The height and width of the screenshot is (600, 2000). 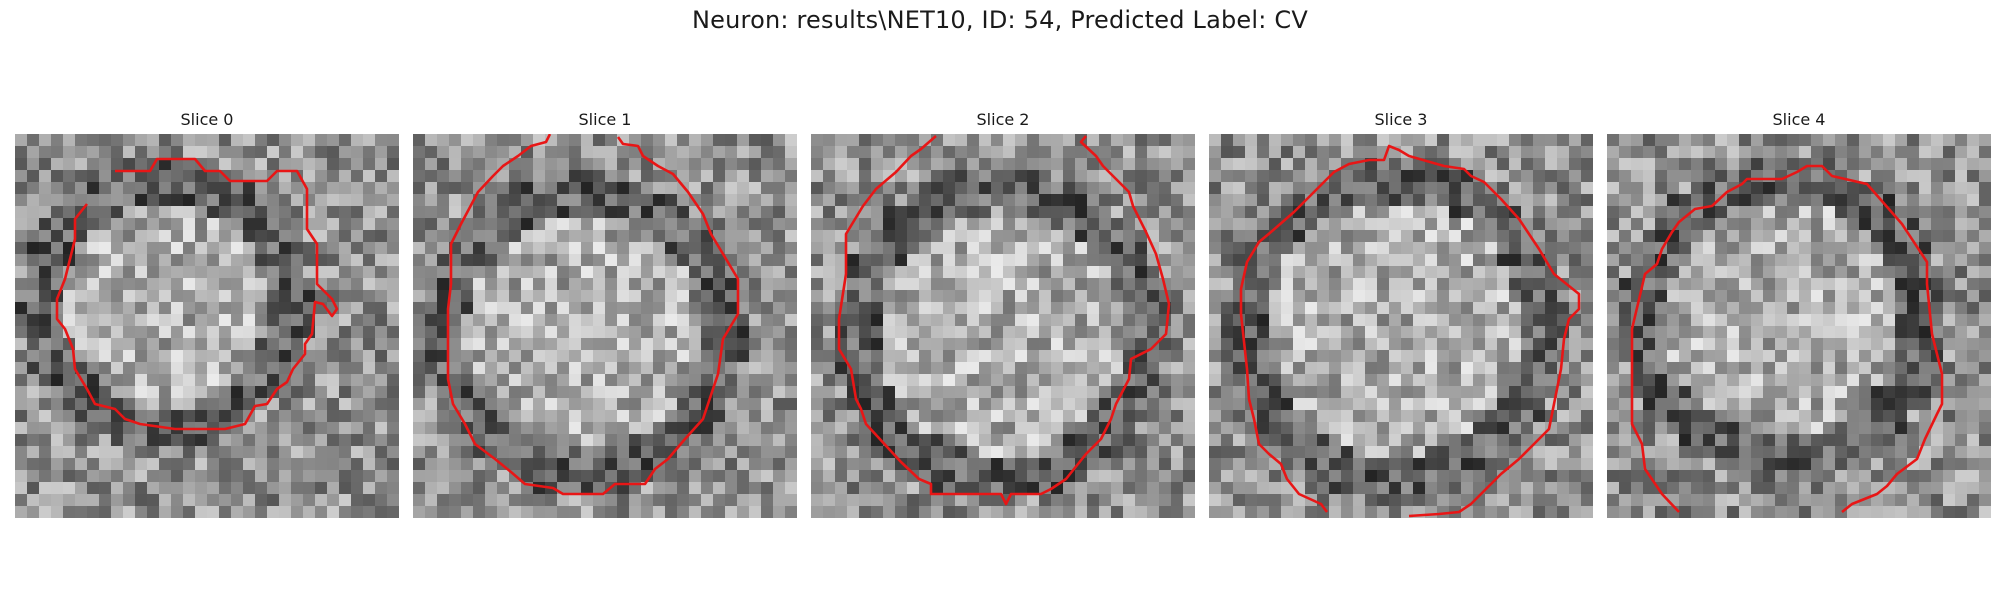 What do you see at coordinates (1799, 119) in the screenshot?
I see `slice-title-4: Slice 4` at bounding box center [1799, 119].